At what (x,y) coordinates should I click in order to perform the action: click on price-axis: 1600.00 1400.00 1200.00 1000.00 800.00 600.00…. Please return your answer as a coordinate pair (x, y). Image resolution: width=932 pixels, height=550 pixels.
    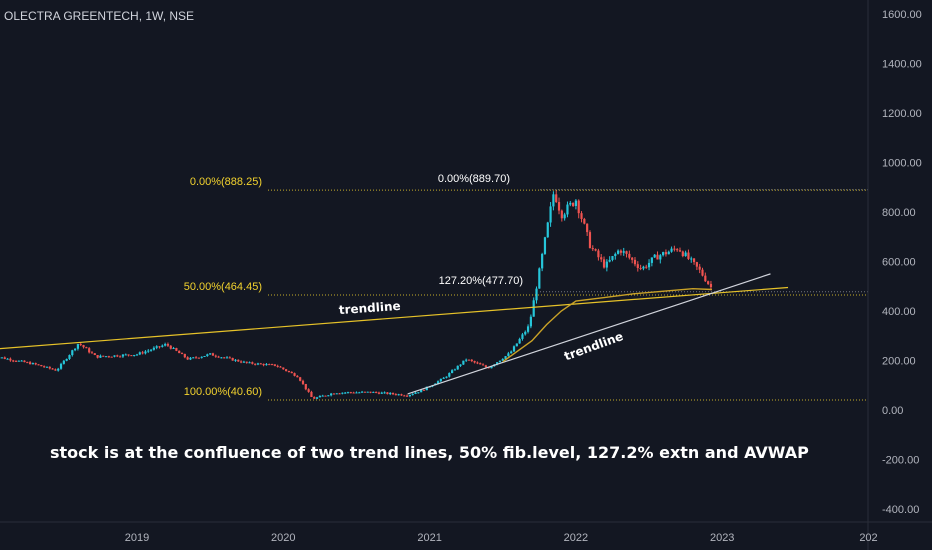
    Looking at the image, I should click on (894, 275).